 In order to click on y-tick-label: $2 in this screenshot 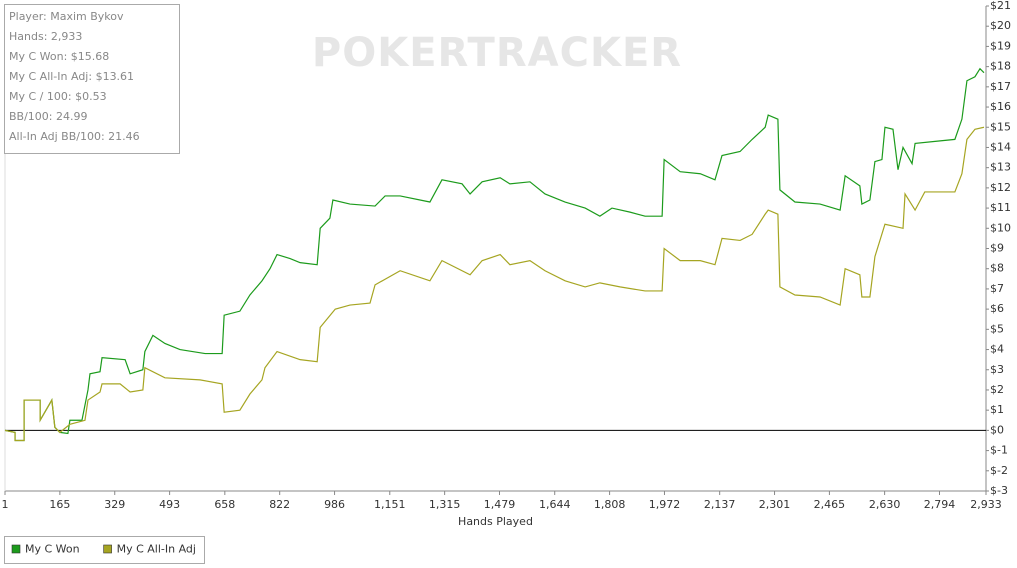, I will do `click(997, 389)`.